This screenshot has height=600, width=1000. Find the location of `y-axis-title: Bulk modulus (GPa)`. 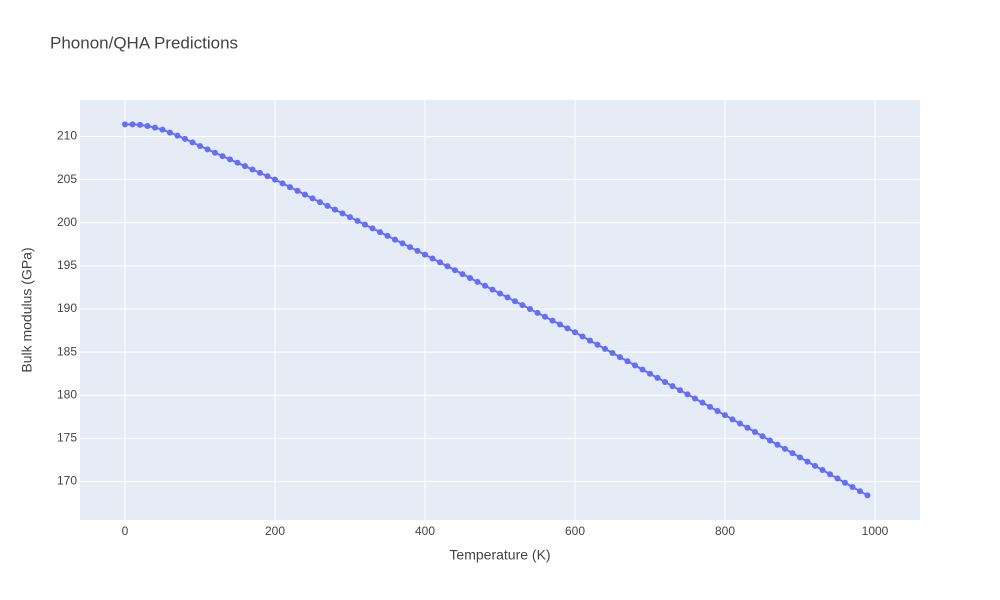

y-axis-title: Bulk modulus (GPa) is located at coordinates (27, 309).